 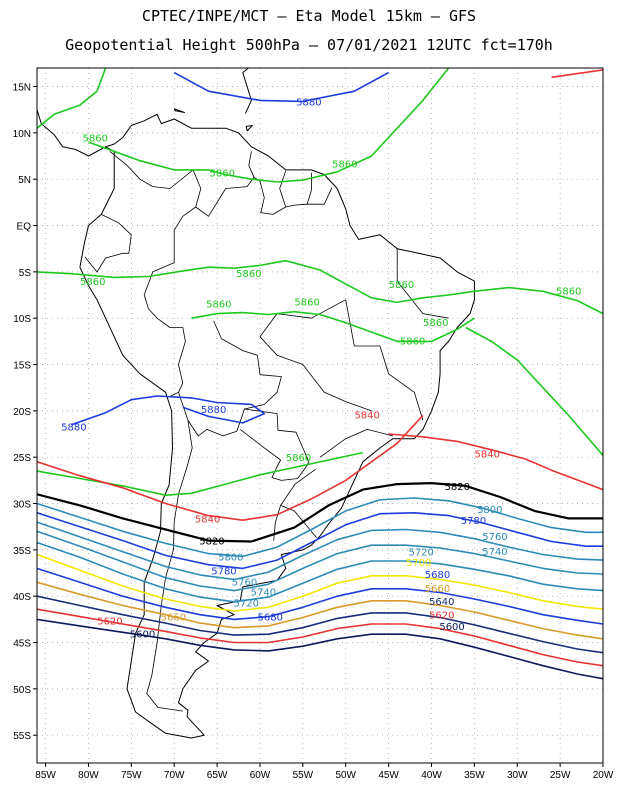 I want to click on lon-tick-label: 80W, so click(x=88, y=775).